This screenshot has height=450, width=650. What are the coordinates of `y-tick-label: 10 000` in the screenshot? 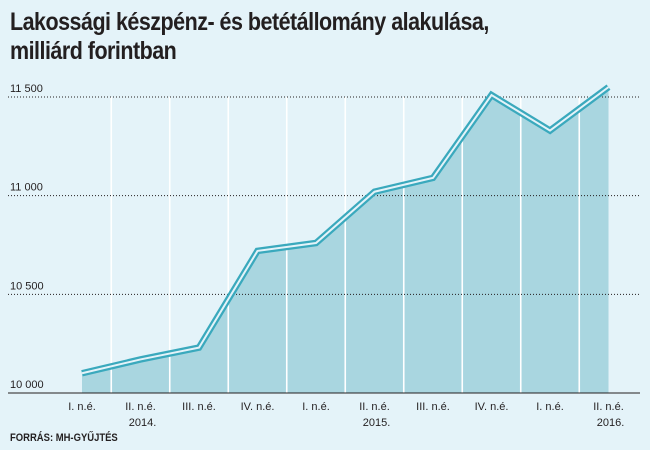 It's located at (27, 385).